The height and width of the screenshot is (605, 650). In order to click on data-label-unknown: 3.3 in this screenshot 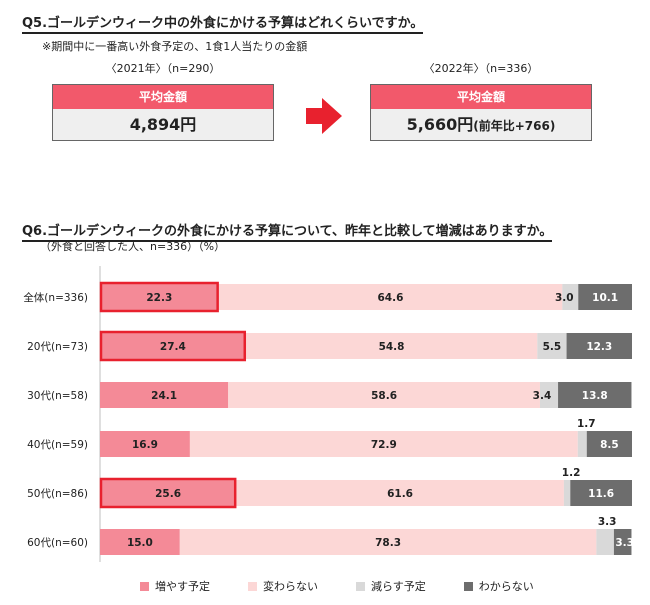, I will do `click(624, 543)`.